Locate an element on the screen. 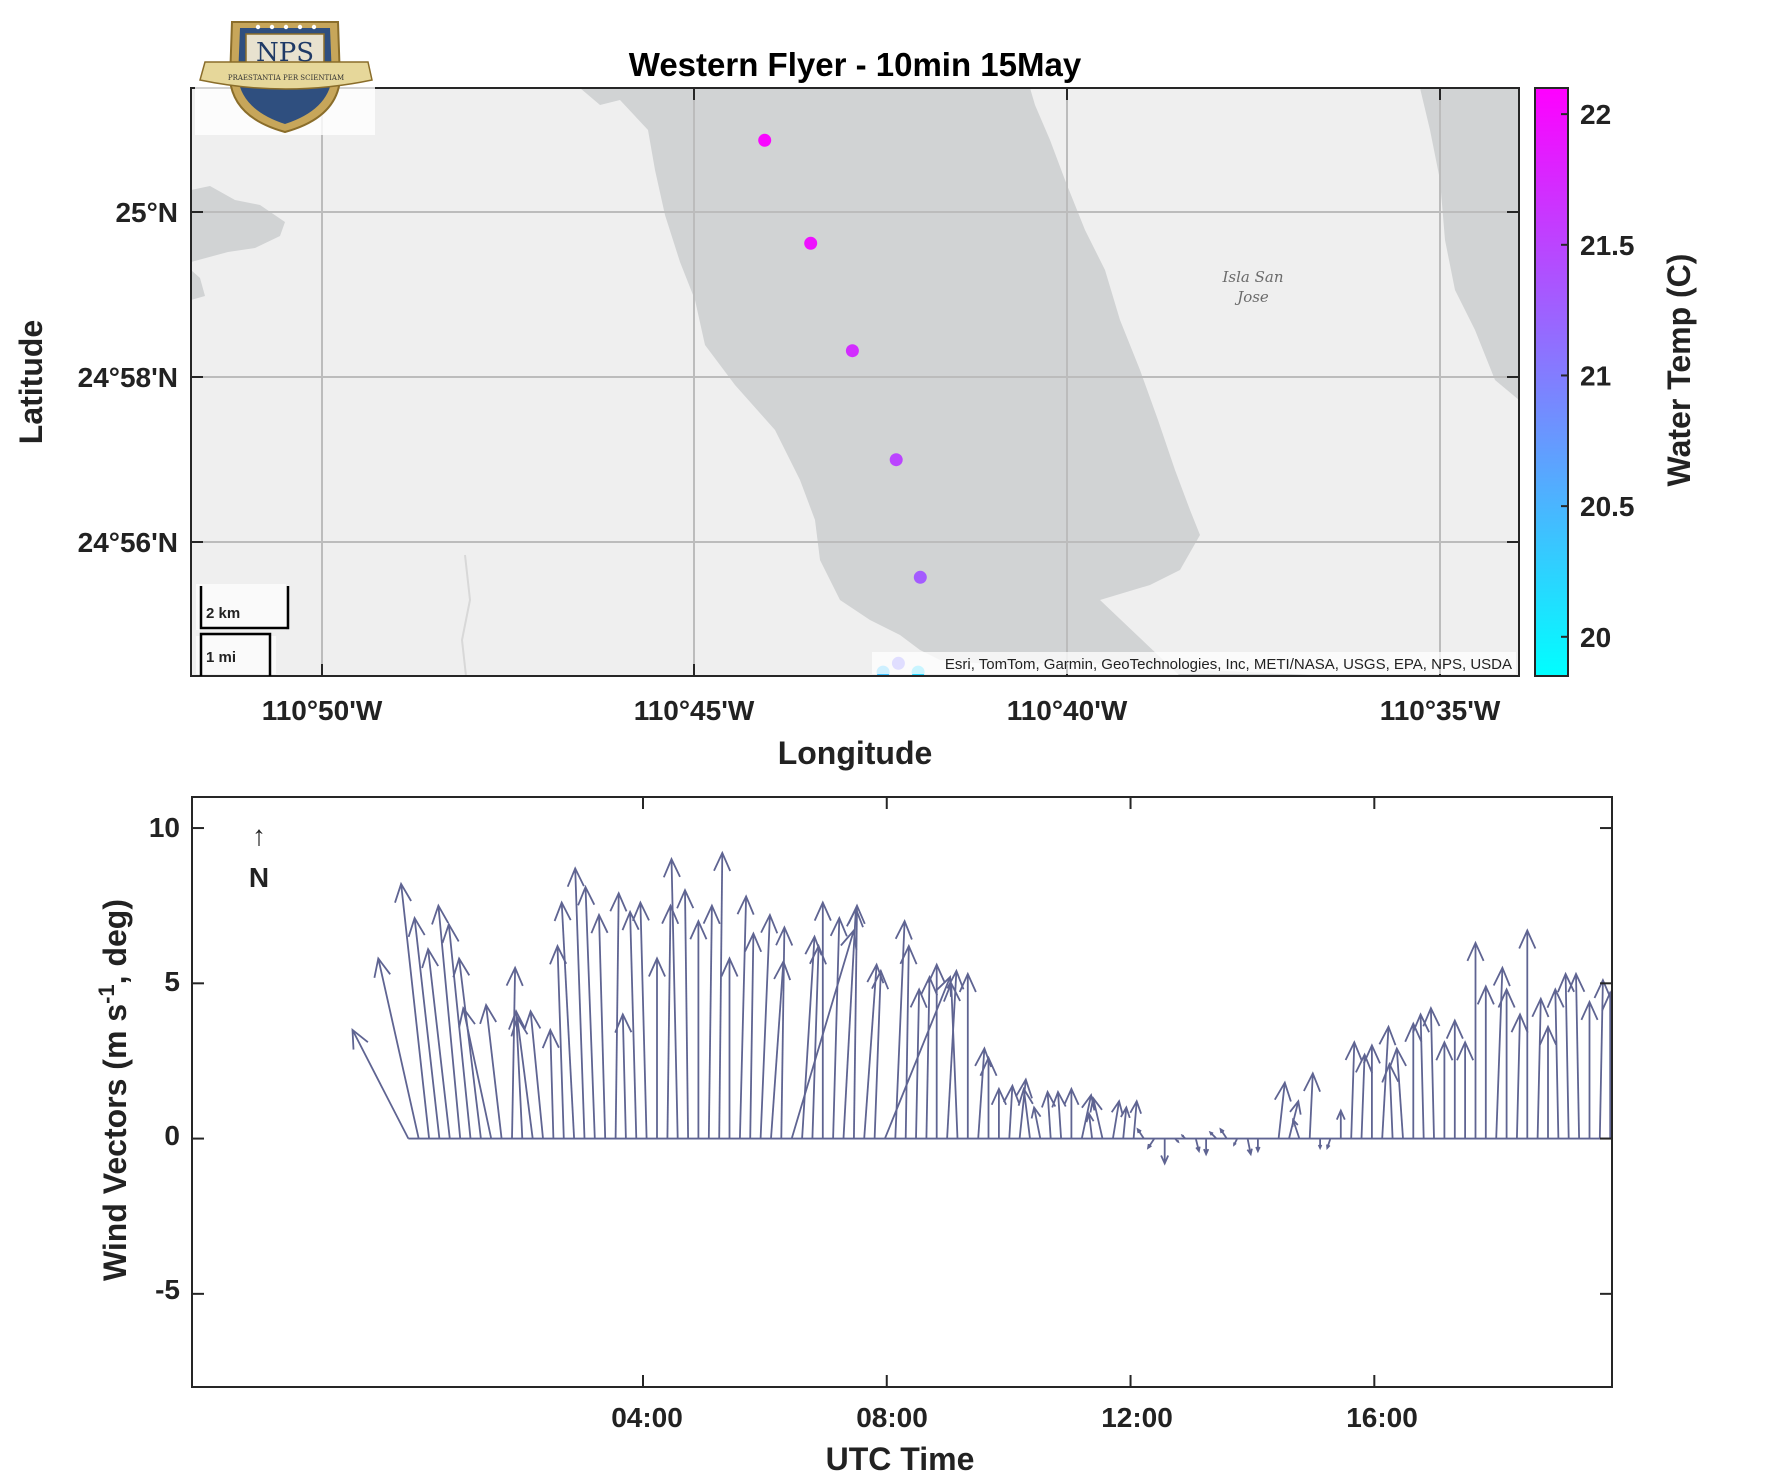 Image resolution: width=1772 pixels, height=1476 pixels. wind-xtick-1: 08:00 is located at coordinates (892, 1417).